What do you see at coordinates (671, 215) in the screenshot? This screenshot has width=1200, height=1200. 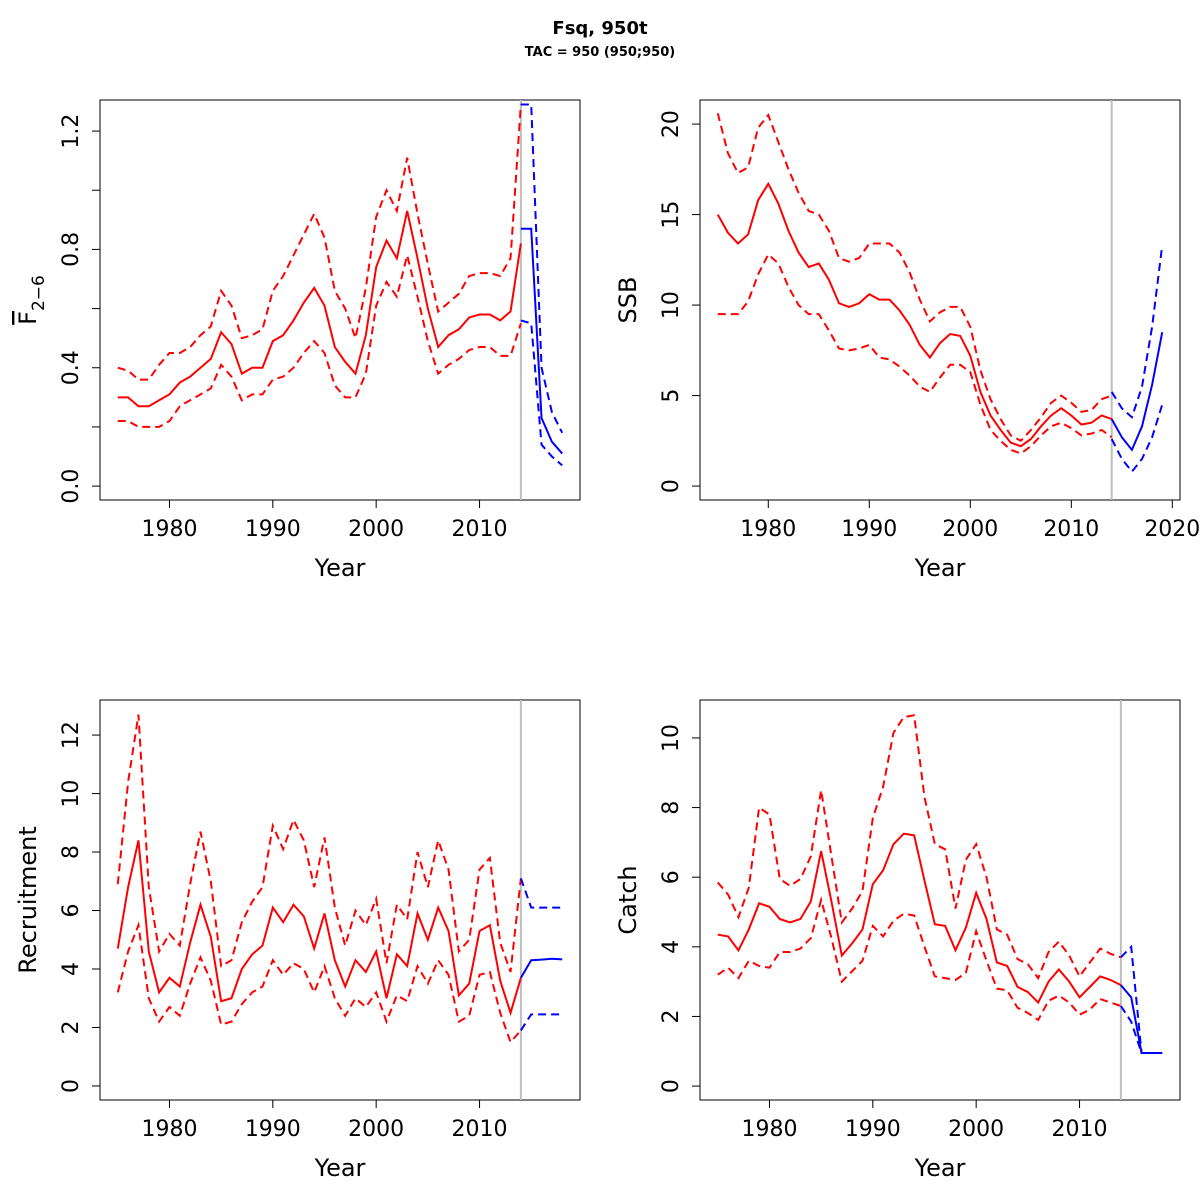 I see `y-tick-label: 15` at bounding box center [671, 215].